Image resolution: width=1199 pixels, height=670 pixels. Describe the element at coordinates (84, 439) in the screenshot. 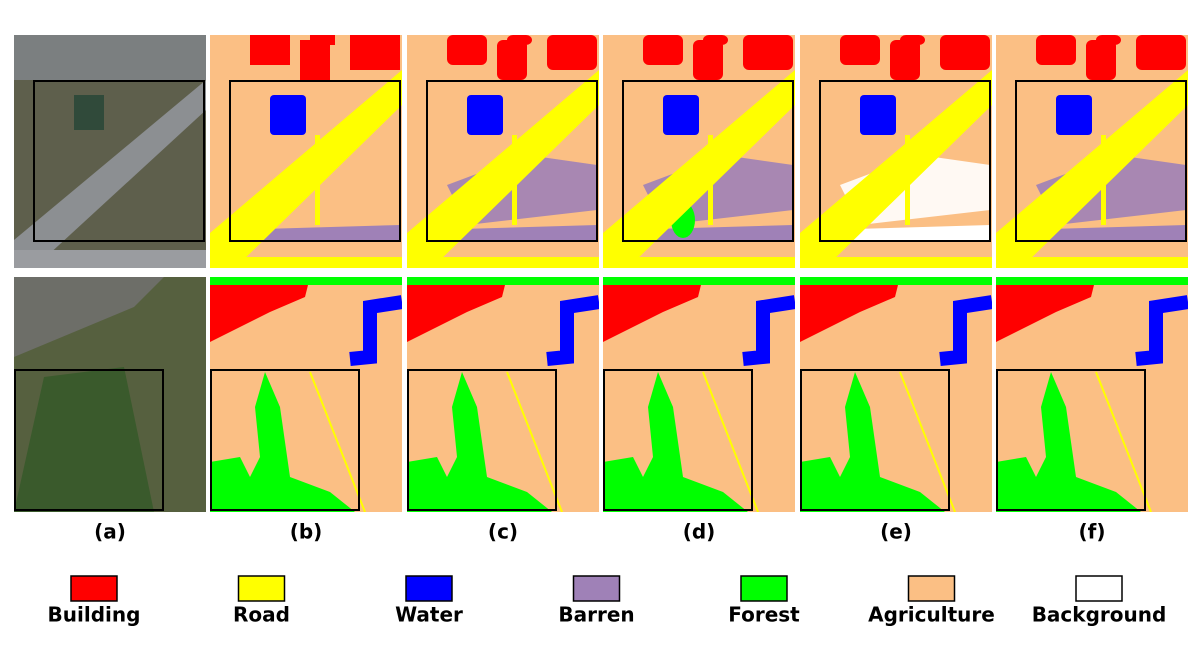

I see `satellite-field` at that location.